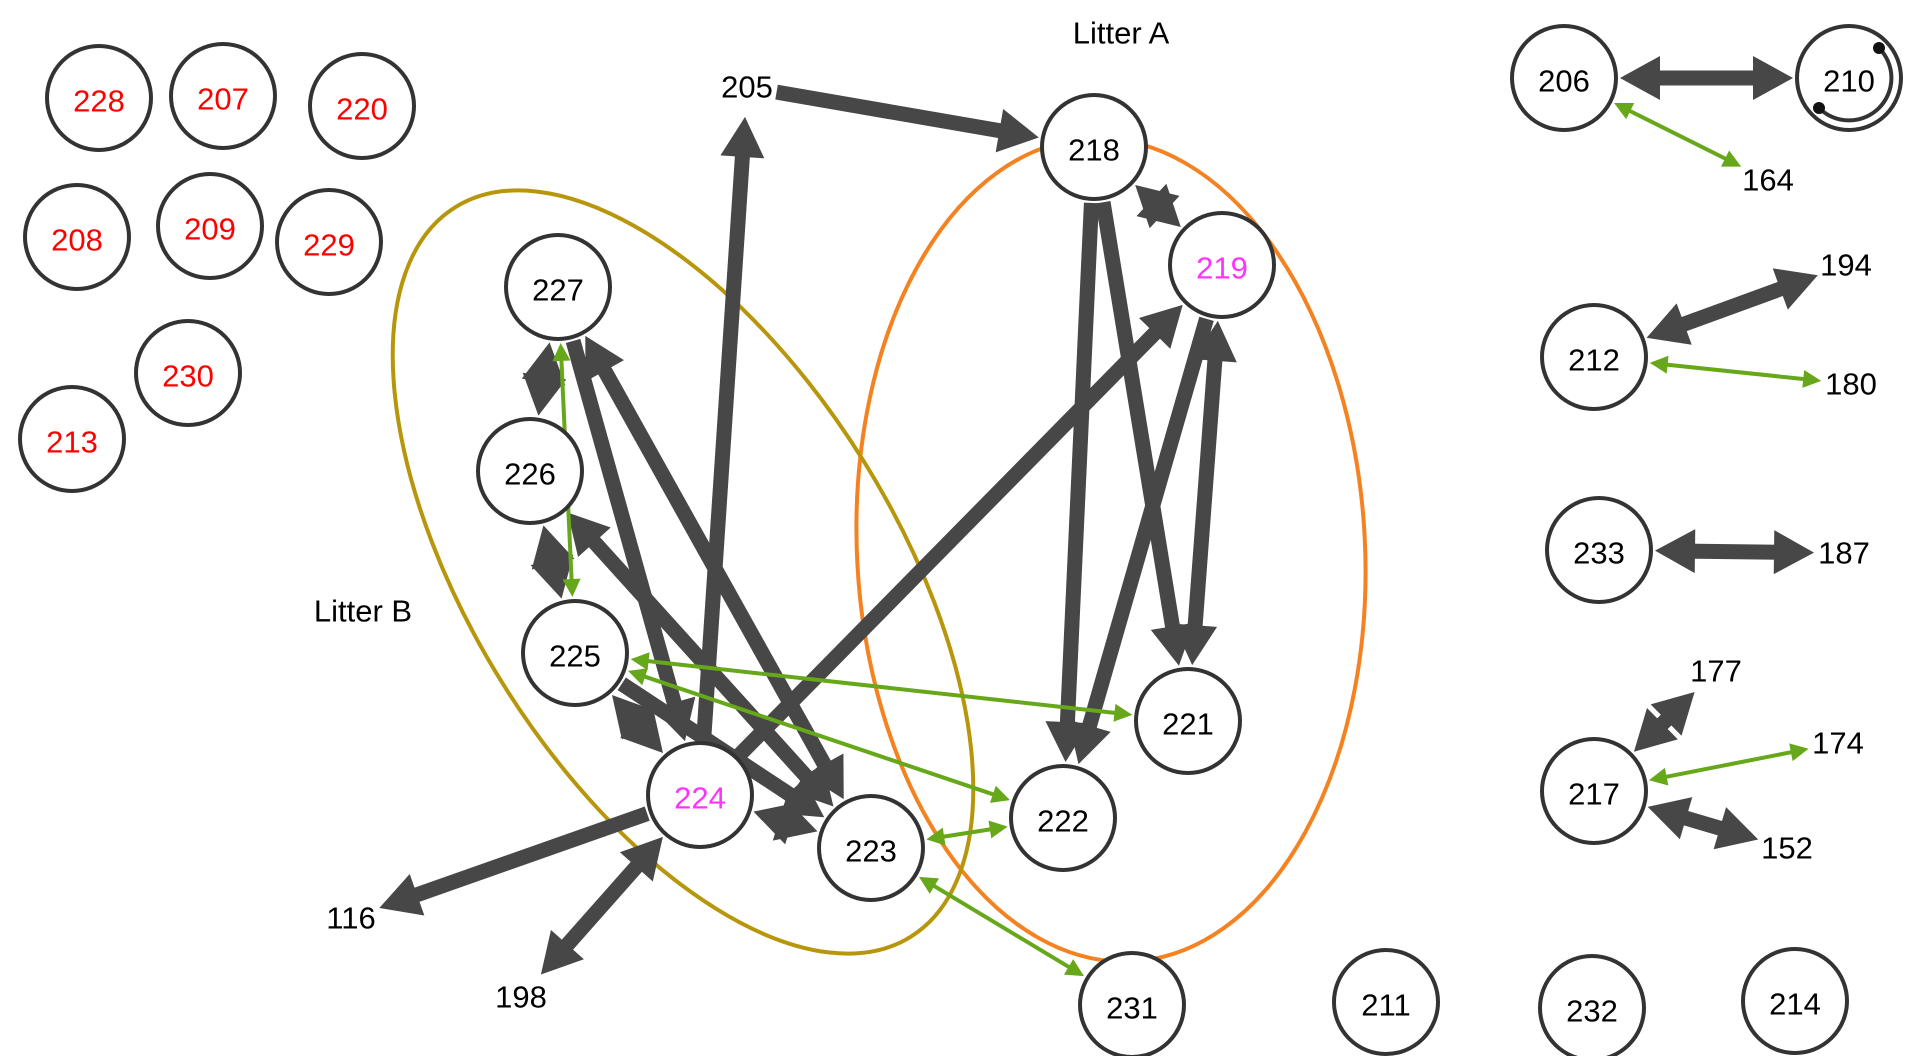  I want to click on node-label: 227, so click(558, 290).